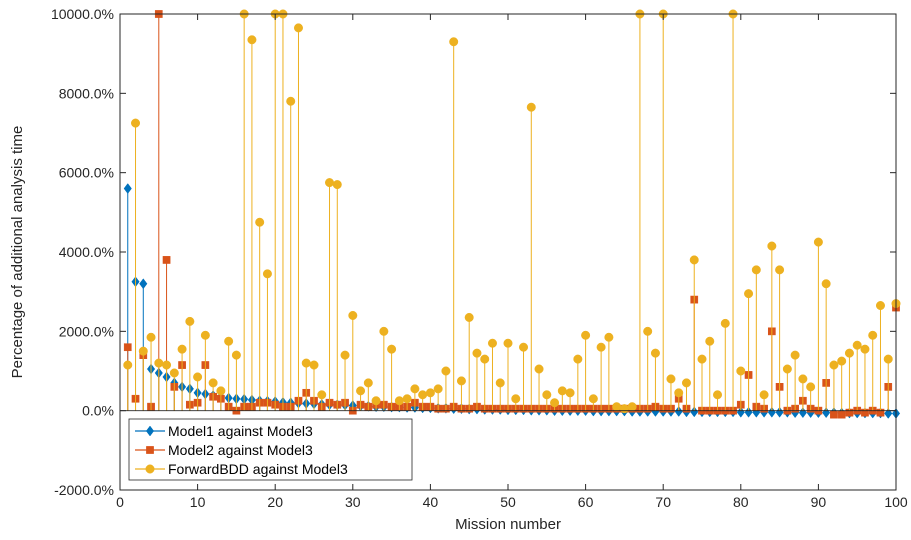 This screenshot has width=911, height=540. I want to click on x-tick-label: 90, so click(819, 502).